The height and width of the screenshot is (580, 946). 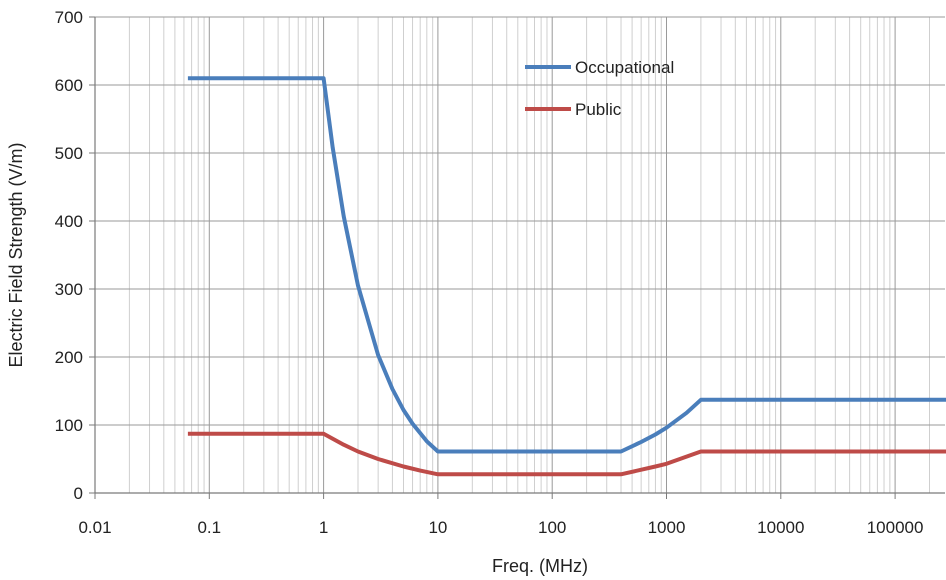 I want to click on y-tick-labels: 0 100 200 300 400 500 600 700, so click(x=69, y=255).